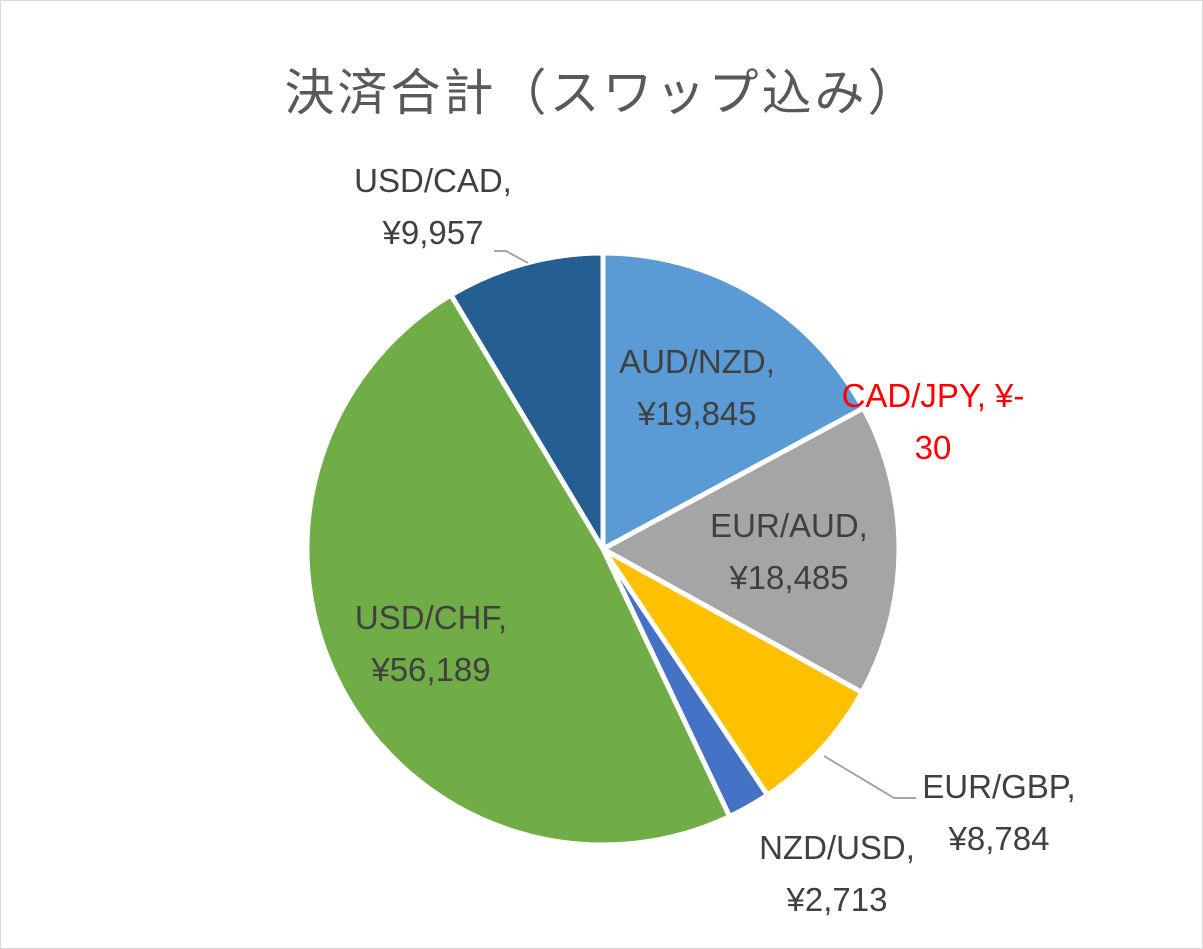  I want to click on pie-slice-aud-nzd, so click(733, 401).